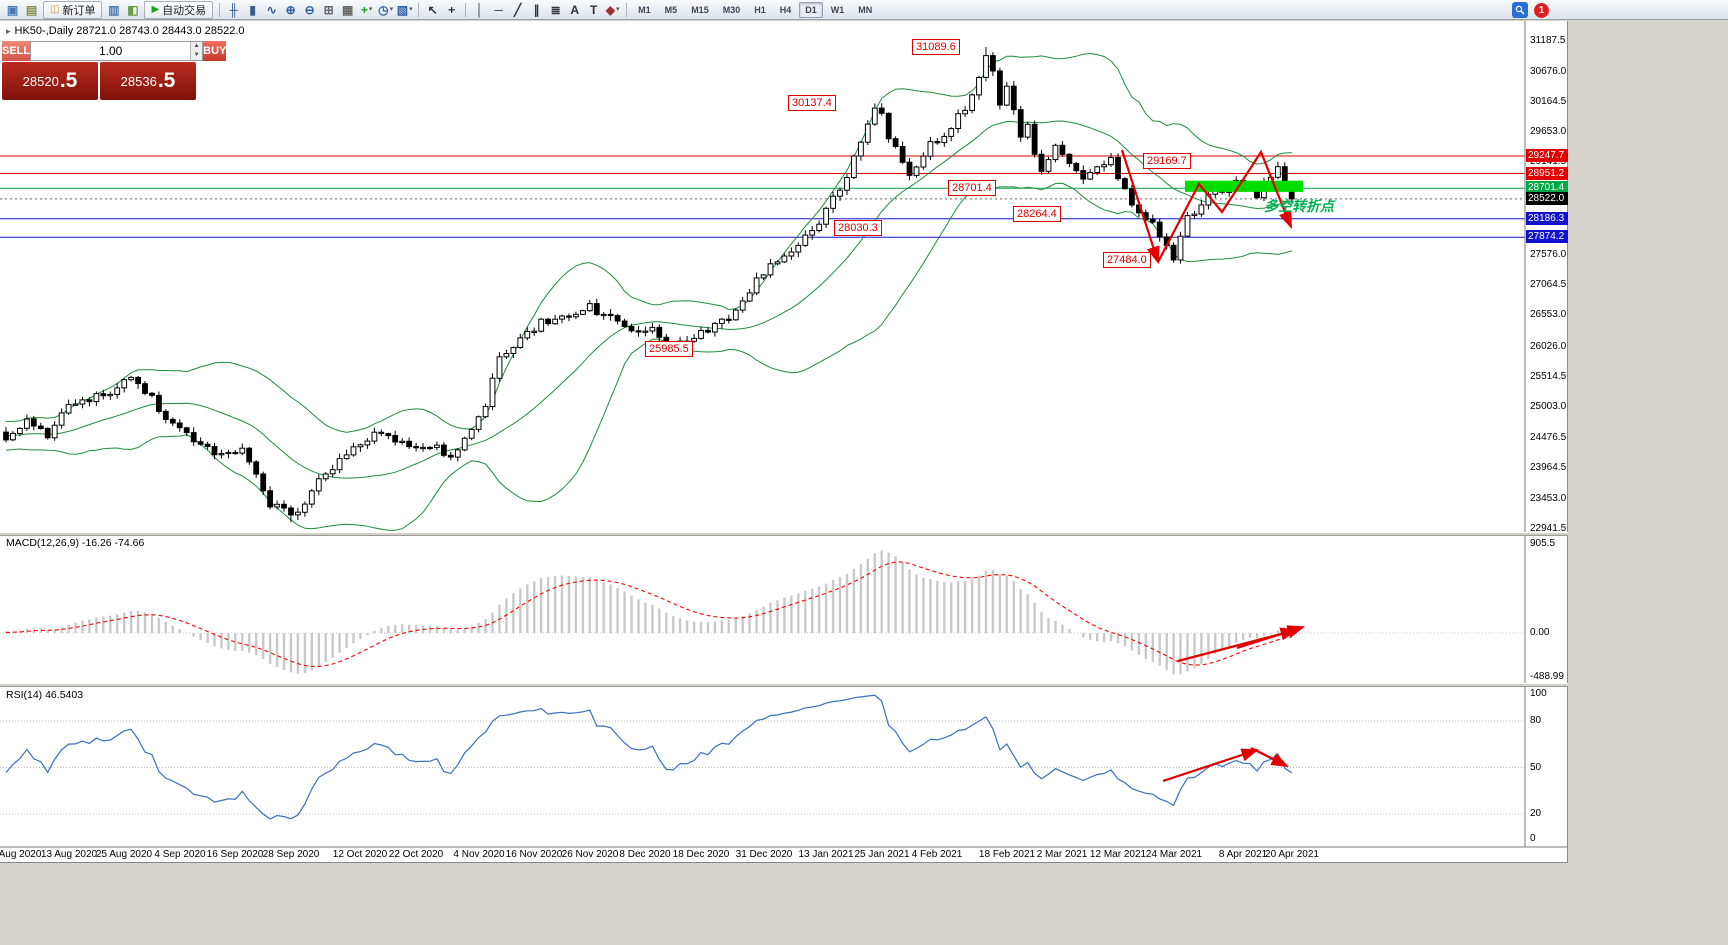 The height and width of the screenshot is (945, 1728). Describe the element at coordinates (479, 9) in the screenshot. I see `vertical-line-icon: │` at that location.